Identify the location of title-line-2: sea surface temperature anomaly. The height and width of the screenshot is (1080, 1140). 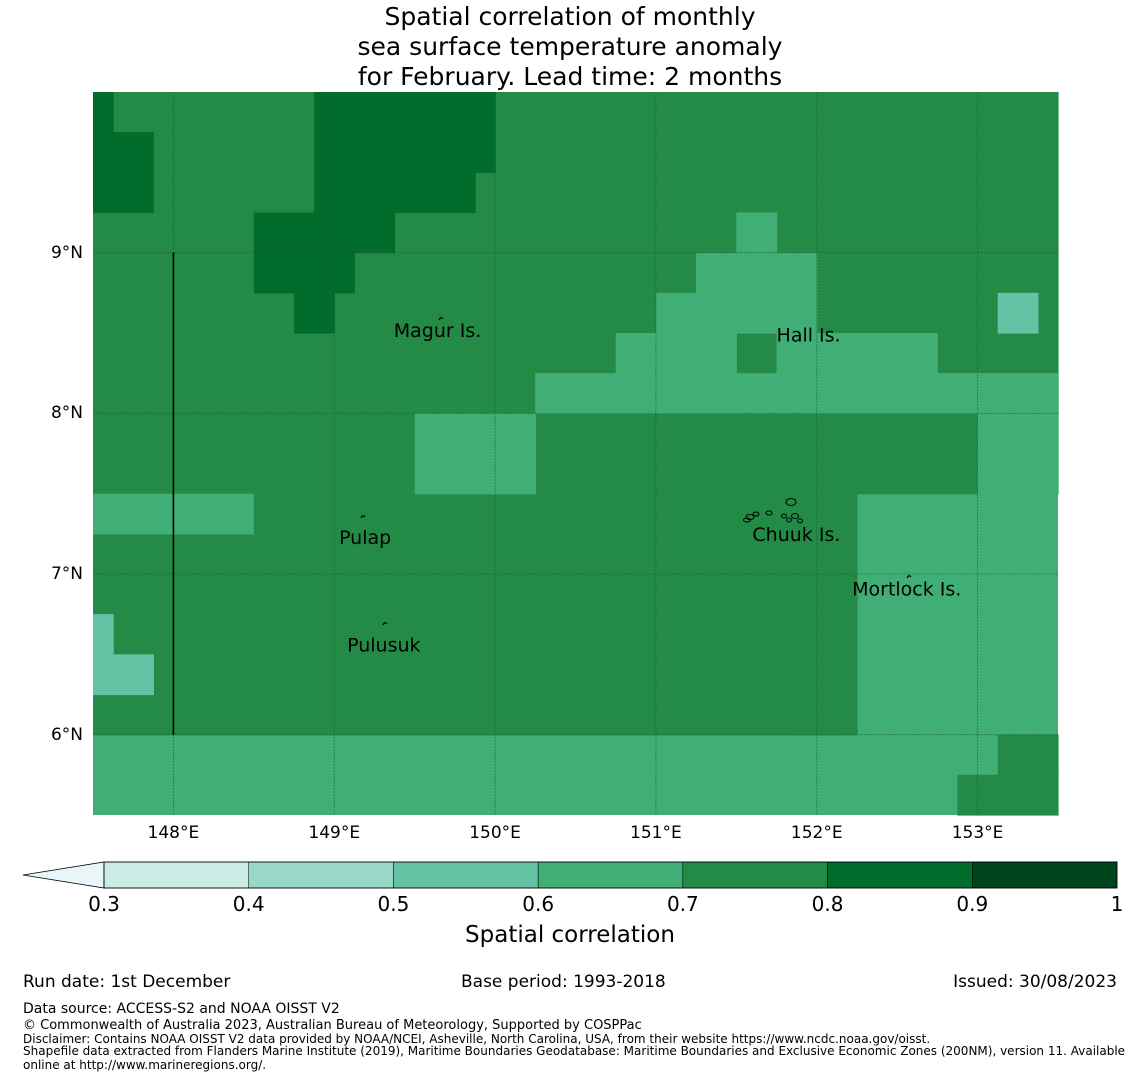
(570, 46).